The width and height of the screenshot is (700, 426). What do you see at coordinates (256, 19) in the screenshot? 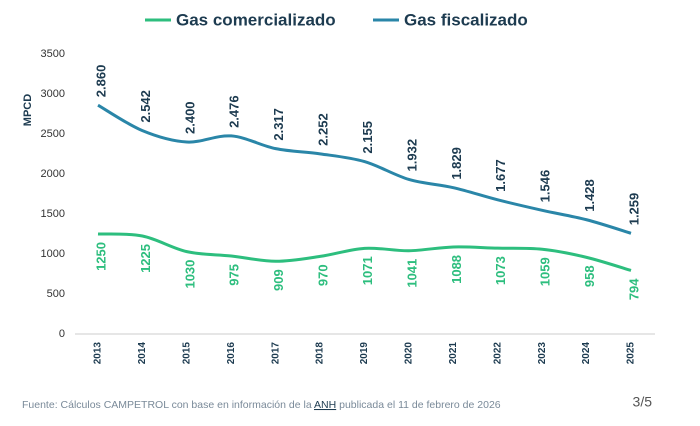
I see `legend-label: Gas comercializado` at bounding box center [256, 19].